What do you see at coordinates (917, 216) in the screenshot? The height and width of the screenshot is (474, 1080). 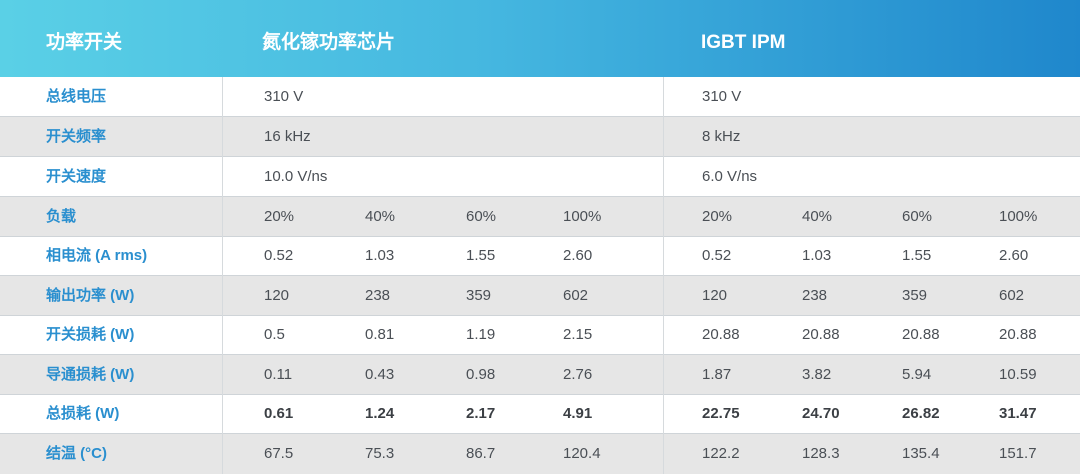 I see `igbt-value-cell: 60%` at bounding box center [917, 216].